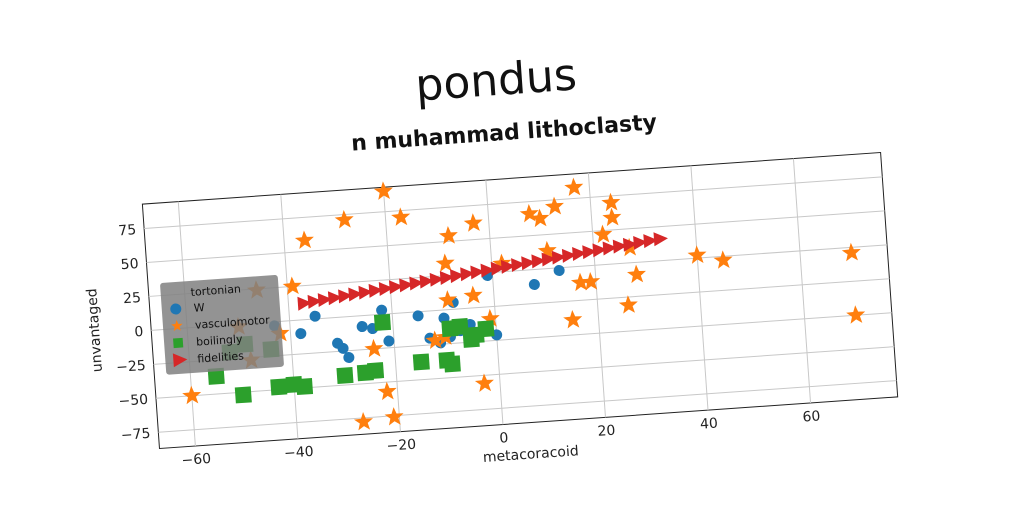  What do you see at coordinates (196, 460) in the screenshot?
I see `x-tick-label: −60` at bounding box center [196, 460].